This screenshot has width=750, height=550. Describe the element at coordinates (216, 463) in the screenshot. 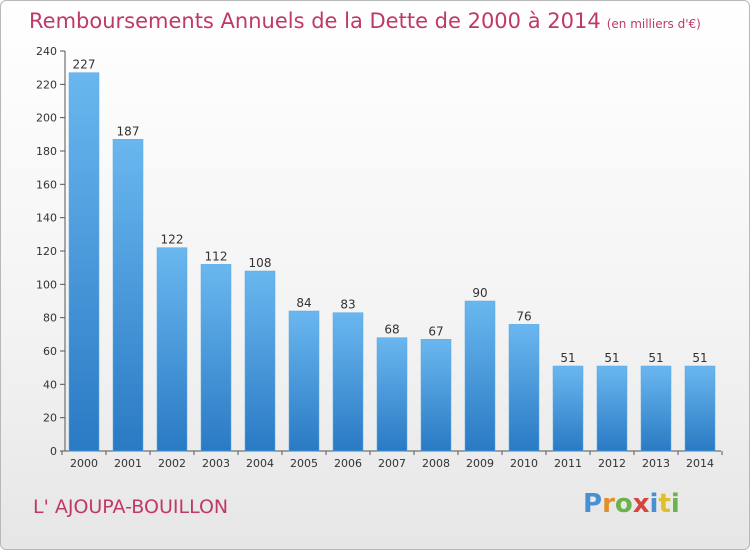

I see `x-tick-label: 2003` at that location.